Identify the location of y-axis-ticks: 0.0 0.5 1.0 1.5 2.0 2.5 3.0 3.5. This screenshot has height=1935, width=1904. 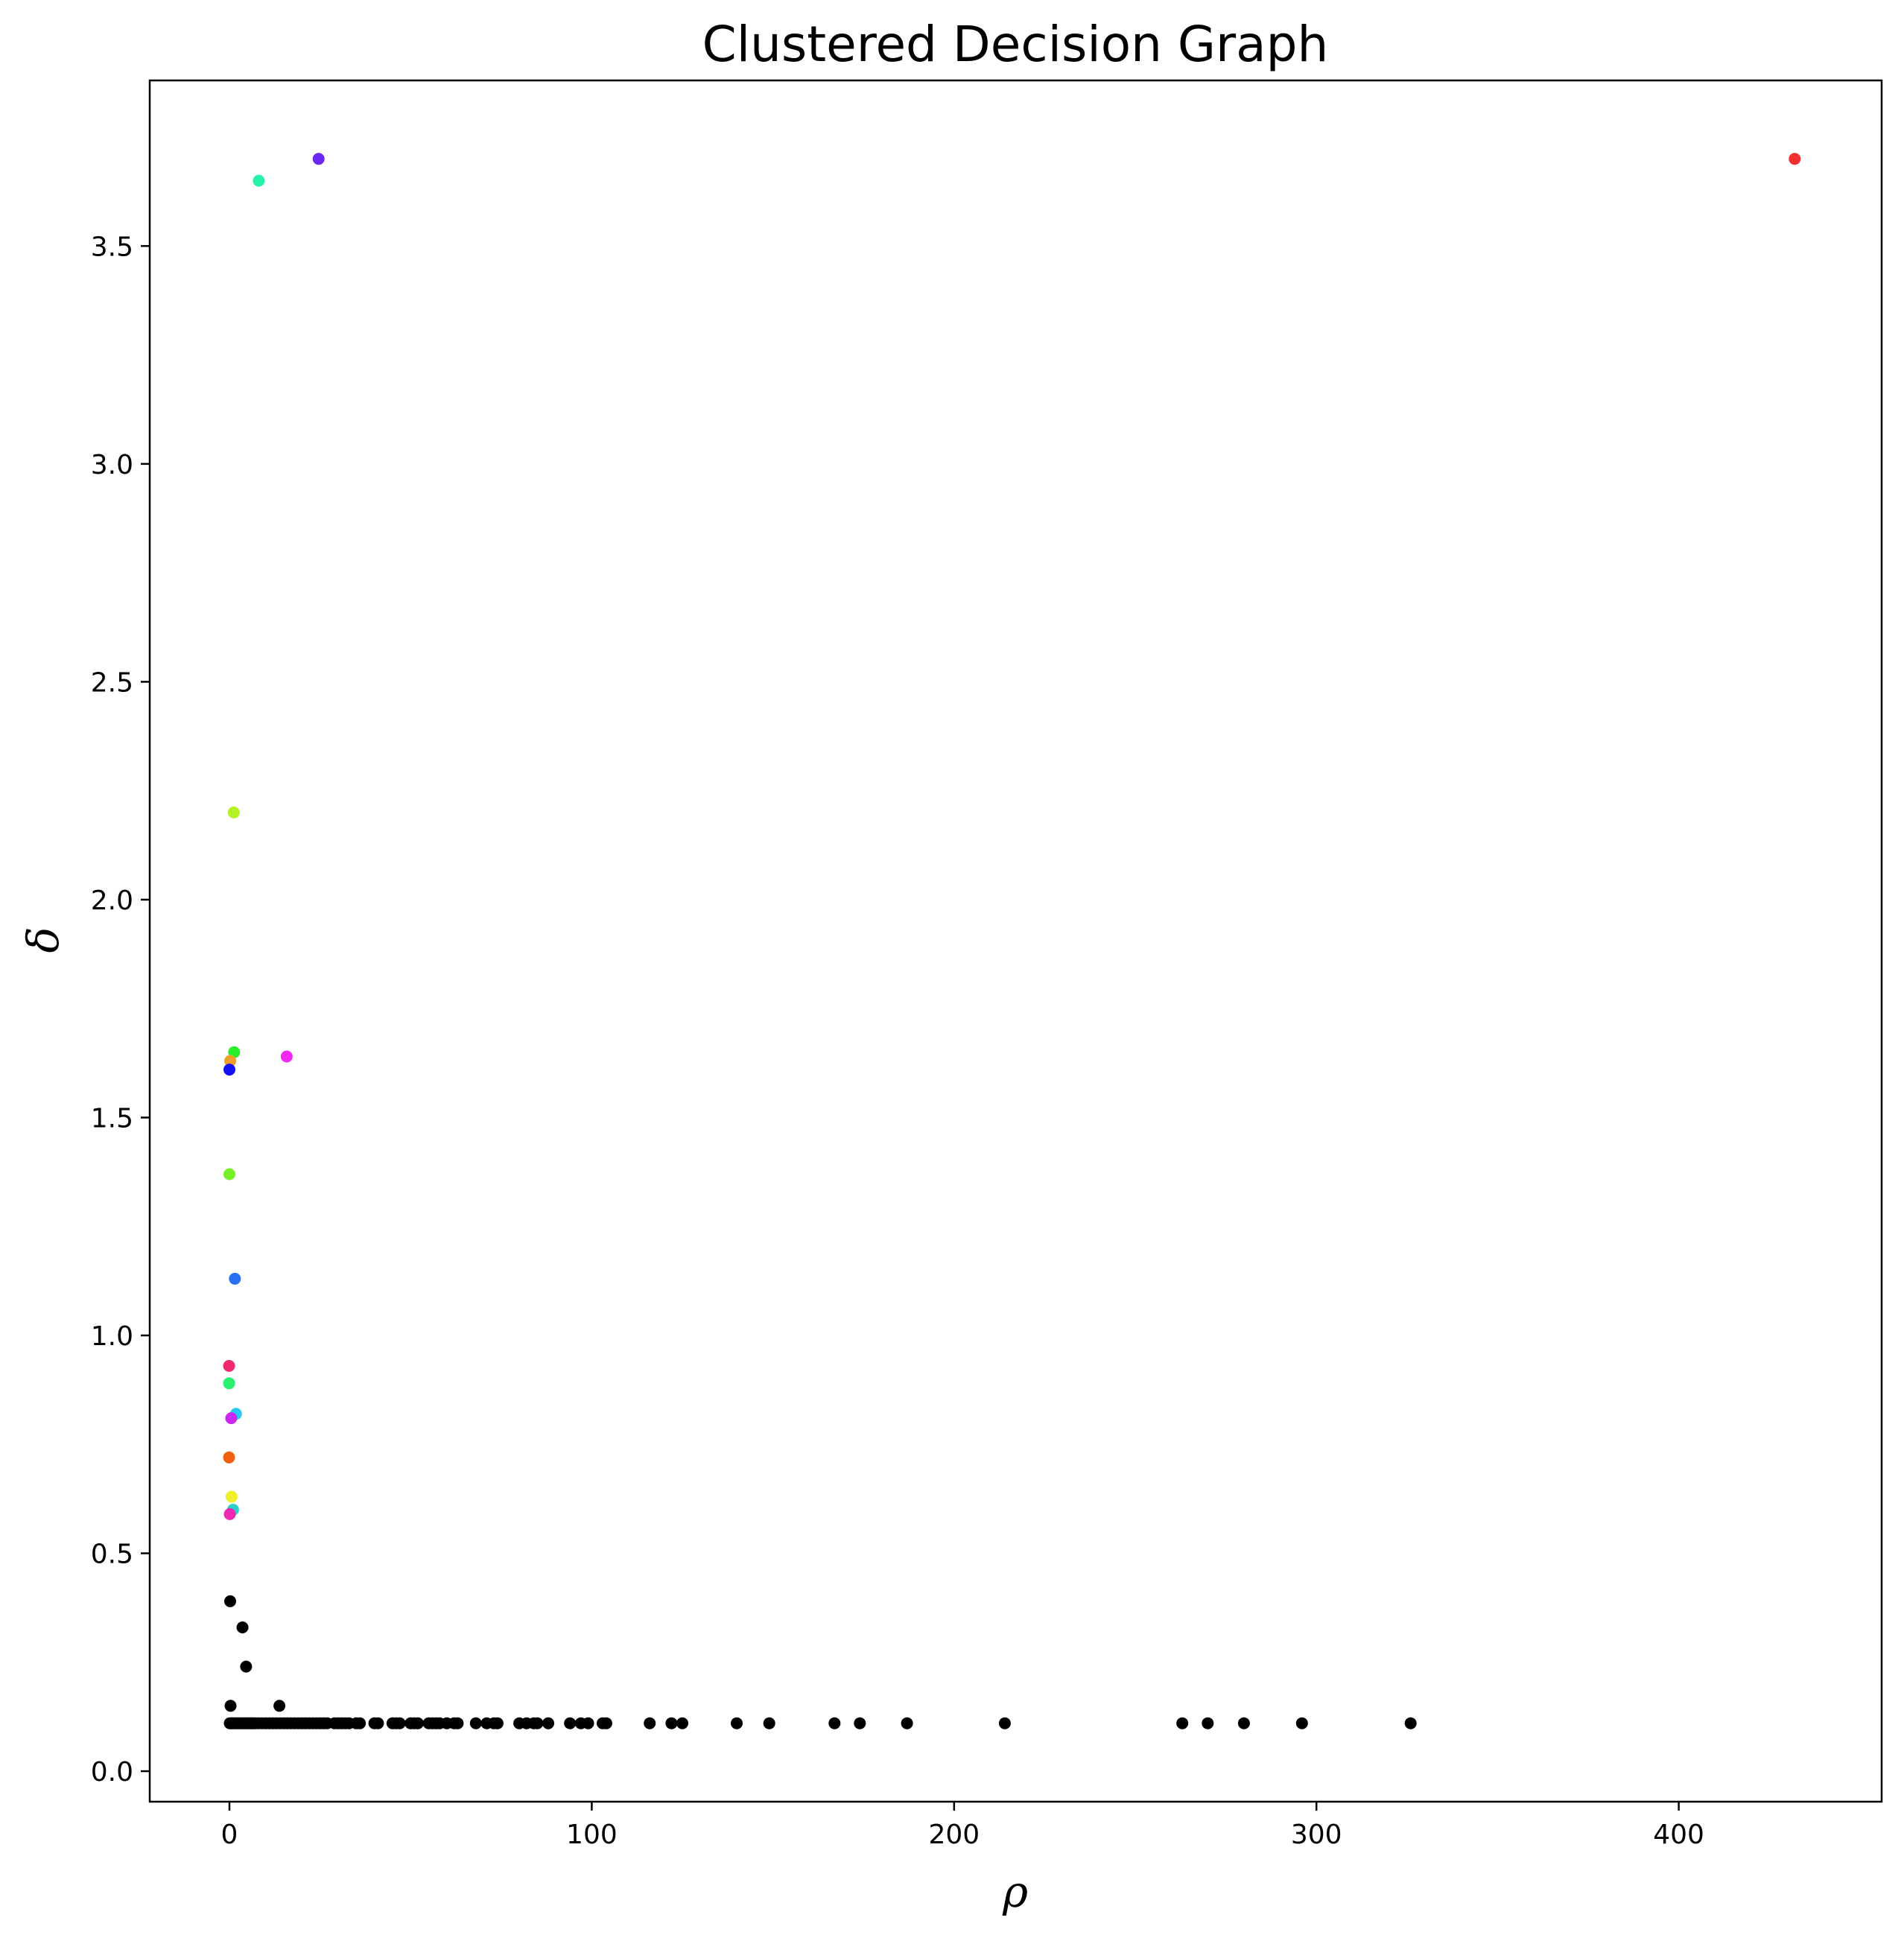
(120, 1010).